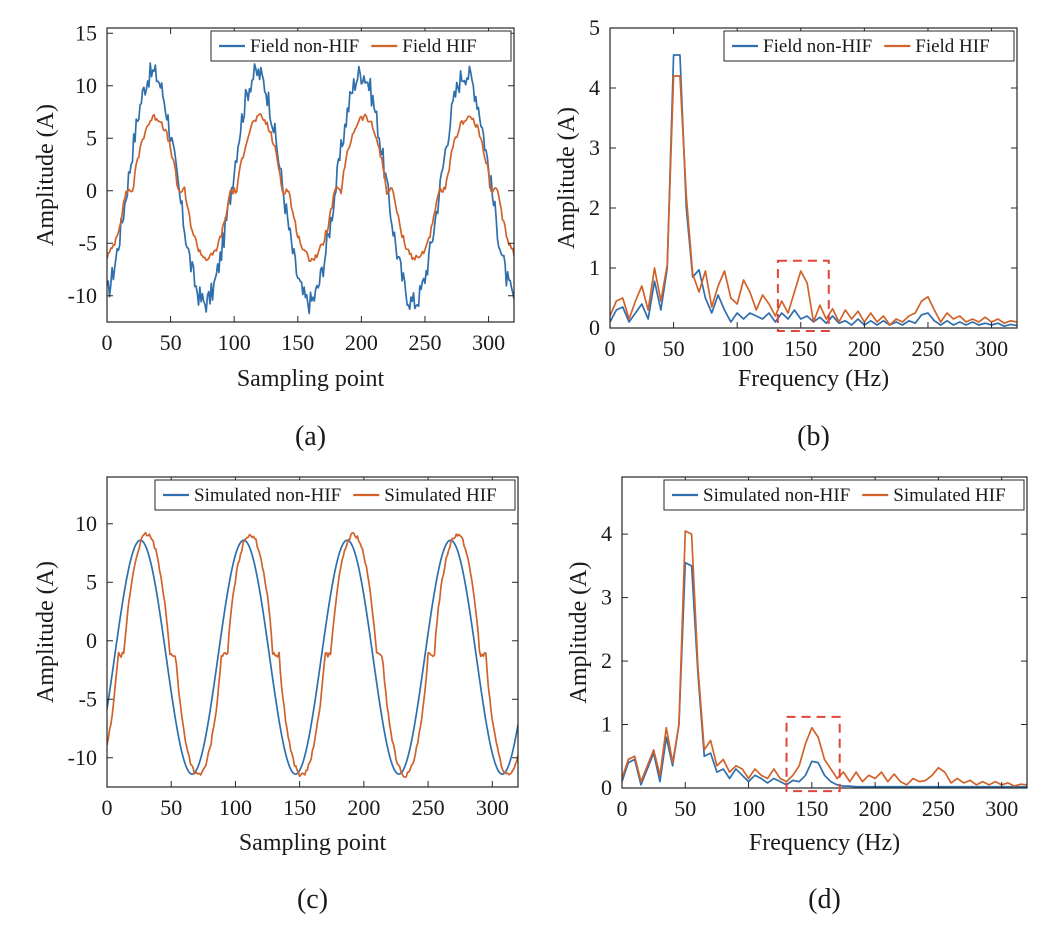 This screenshot has height=928, width=1048. Describe the element at coordinates (312, 899) in the screenshot. I see `panel-caption: (c)` at that location.